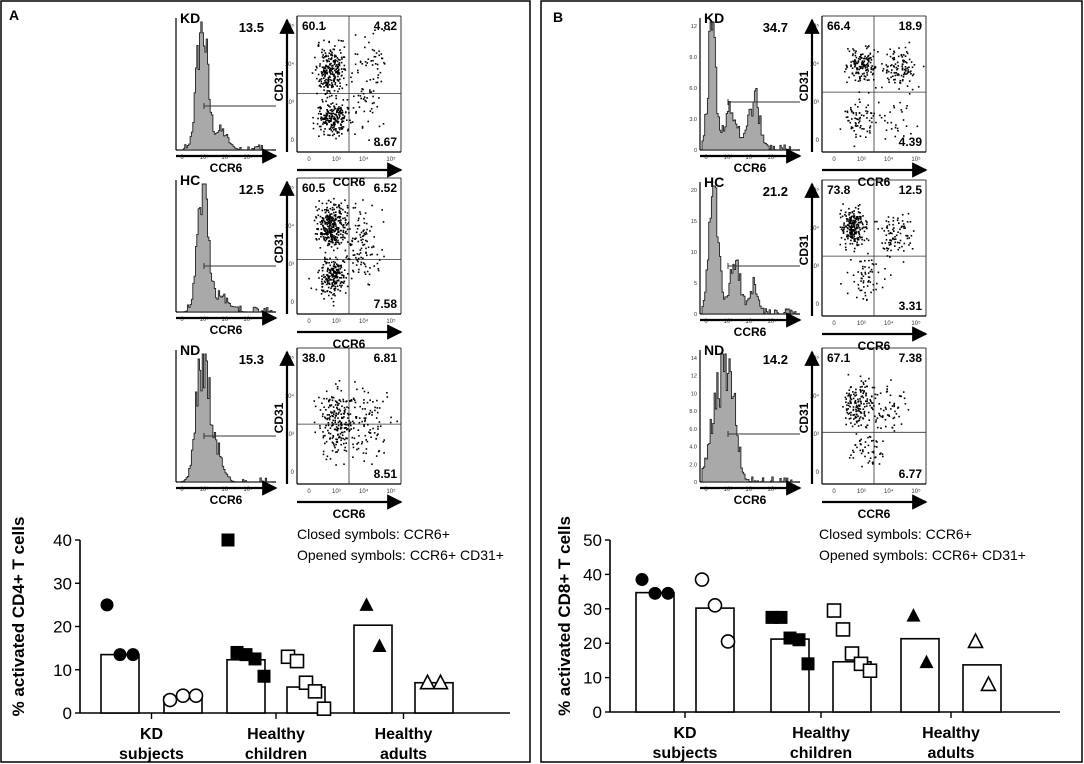 Image resolution: width=1084 pixels, height=764 pixels. Describe the element at coordinates (911, 474) in the screenshot. I see `quadrant-lower-right-value: 6.77` at that location.